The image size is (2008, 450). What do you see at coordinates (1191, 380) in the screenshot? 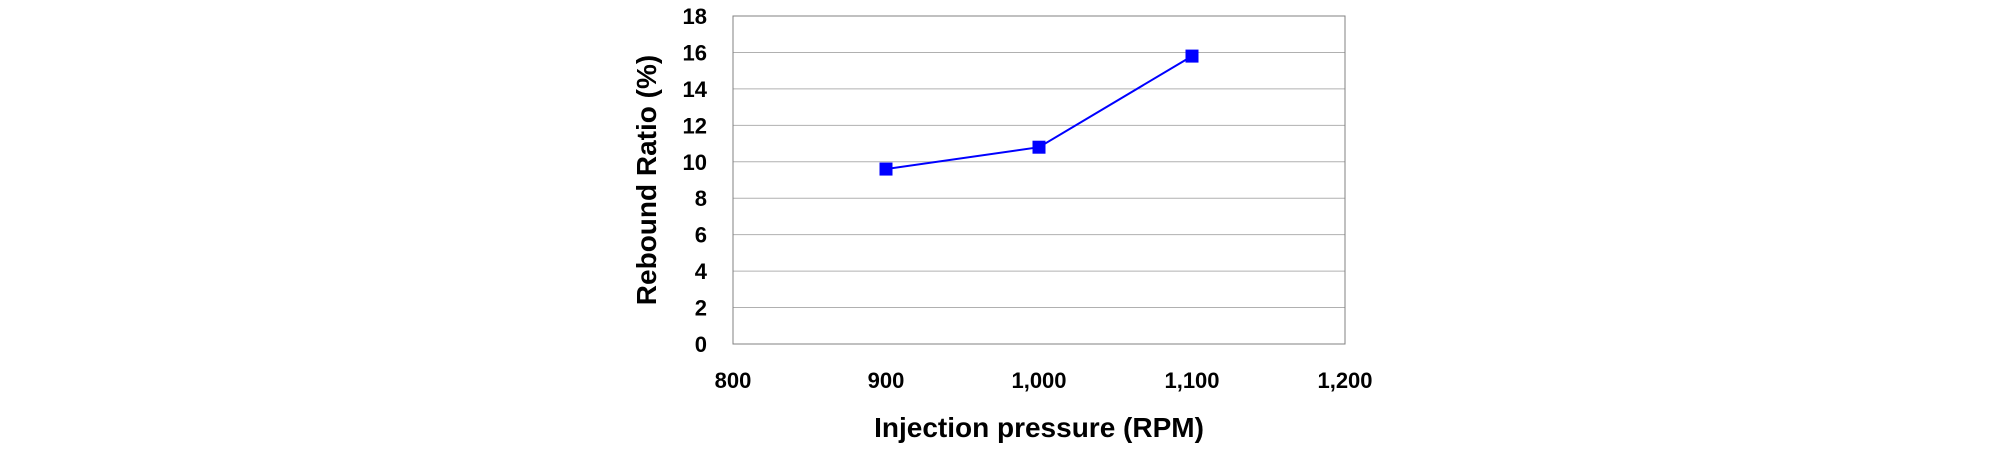
I see `x-tick-label: 1,100` at bounding box center [1191, 380].